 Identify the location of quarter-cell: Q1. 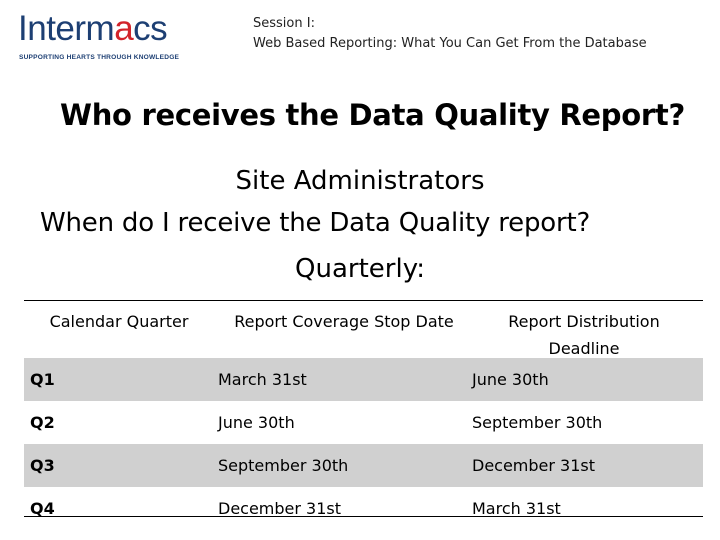
(42, 379).